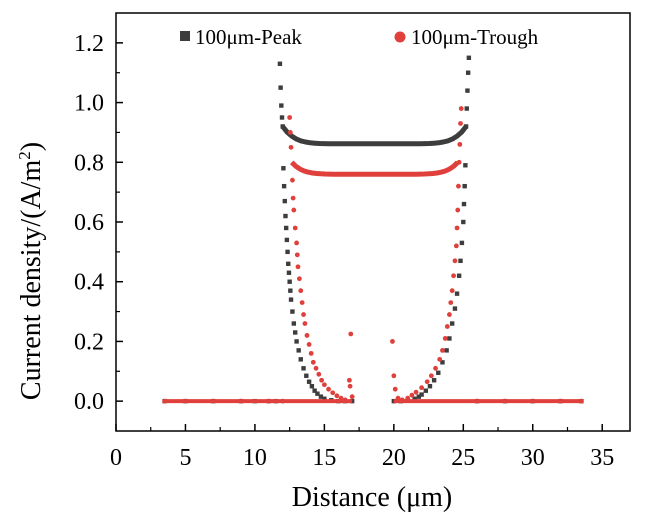 The width and height of the screenshot is (650, 520). What do you see at coordinates (89, 44) in the screenshot?
I see `y-tick-label: 1.2` at bounding box center [89, 44].